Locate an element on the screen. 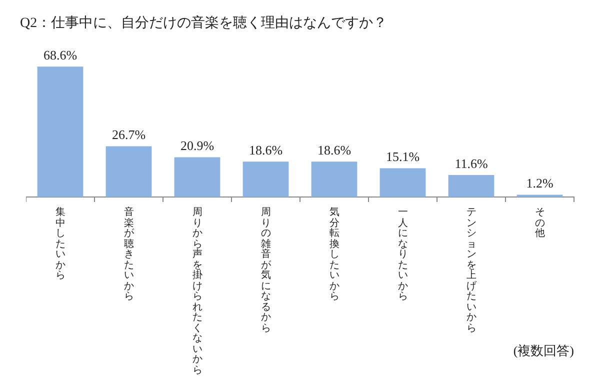 This screenshot has width=590, height=381. data-label: 26.7% is located at coordinates (129, 134).